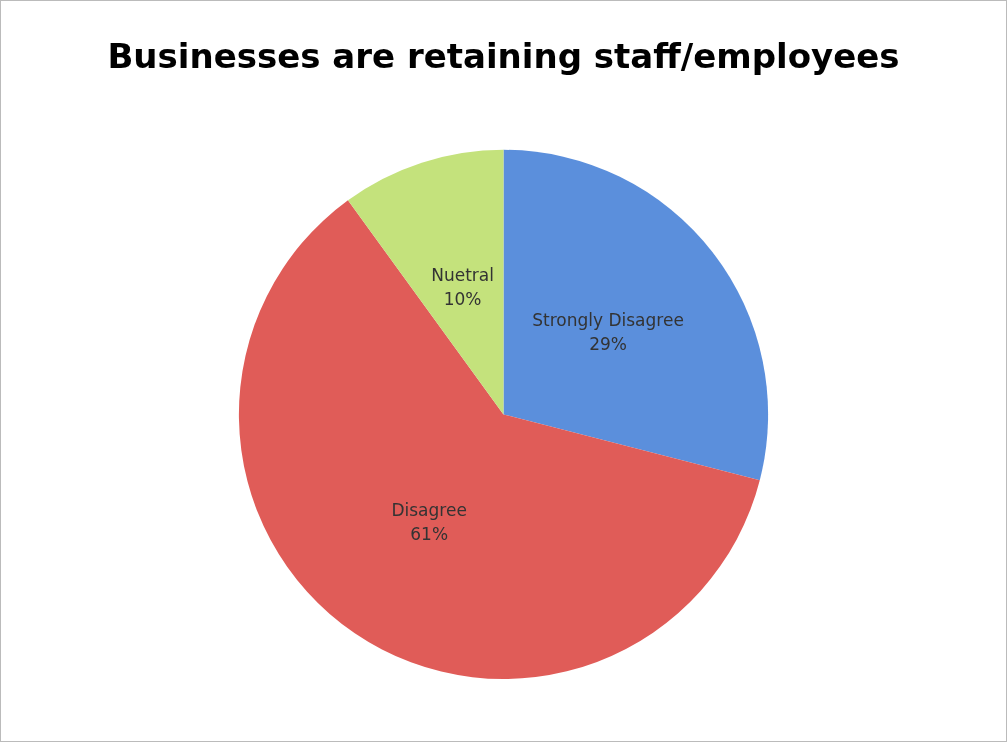 The image size is (1007, 742). What do you see at coordinates (429, 510) in the screenshot?
I see `slice-label: Disagree` at bounding box center [429, 510].